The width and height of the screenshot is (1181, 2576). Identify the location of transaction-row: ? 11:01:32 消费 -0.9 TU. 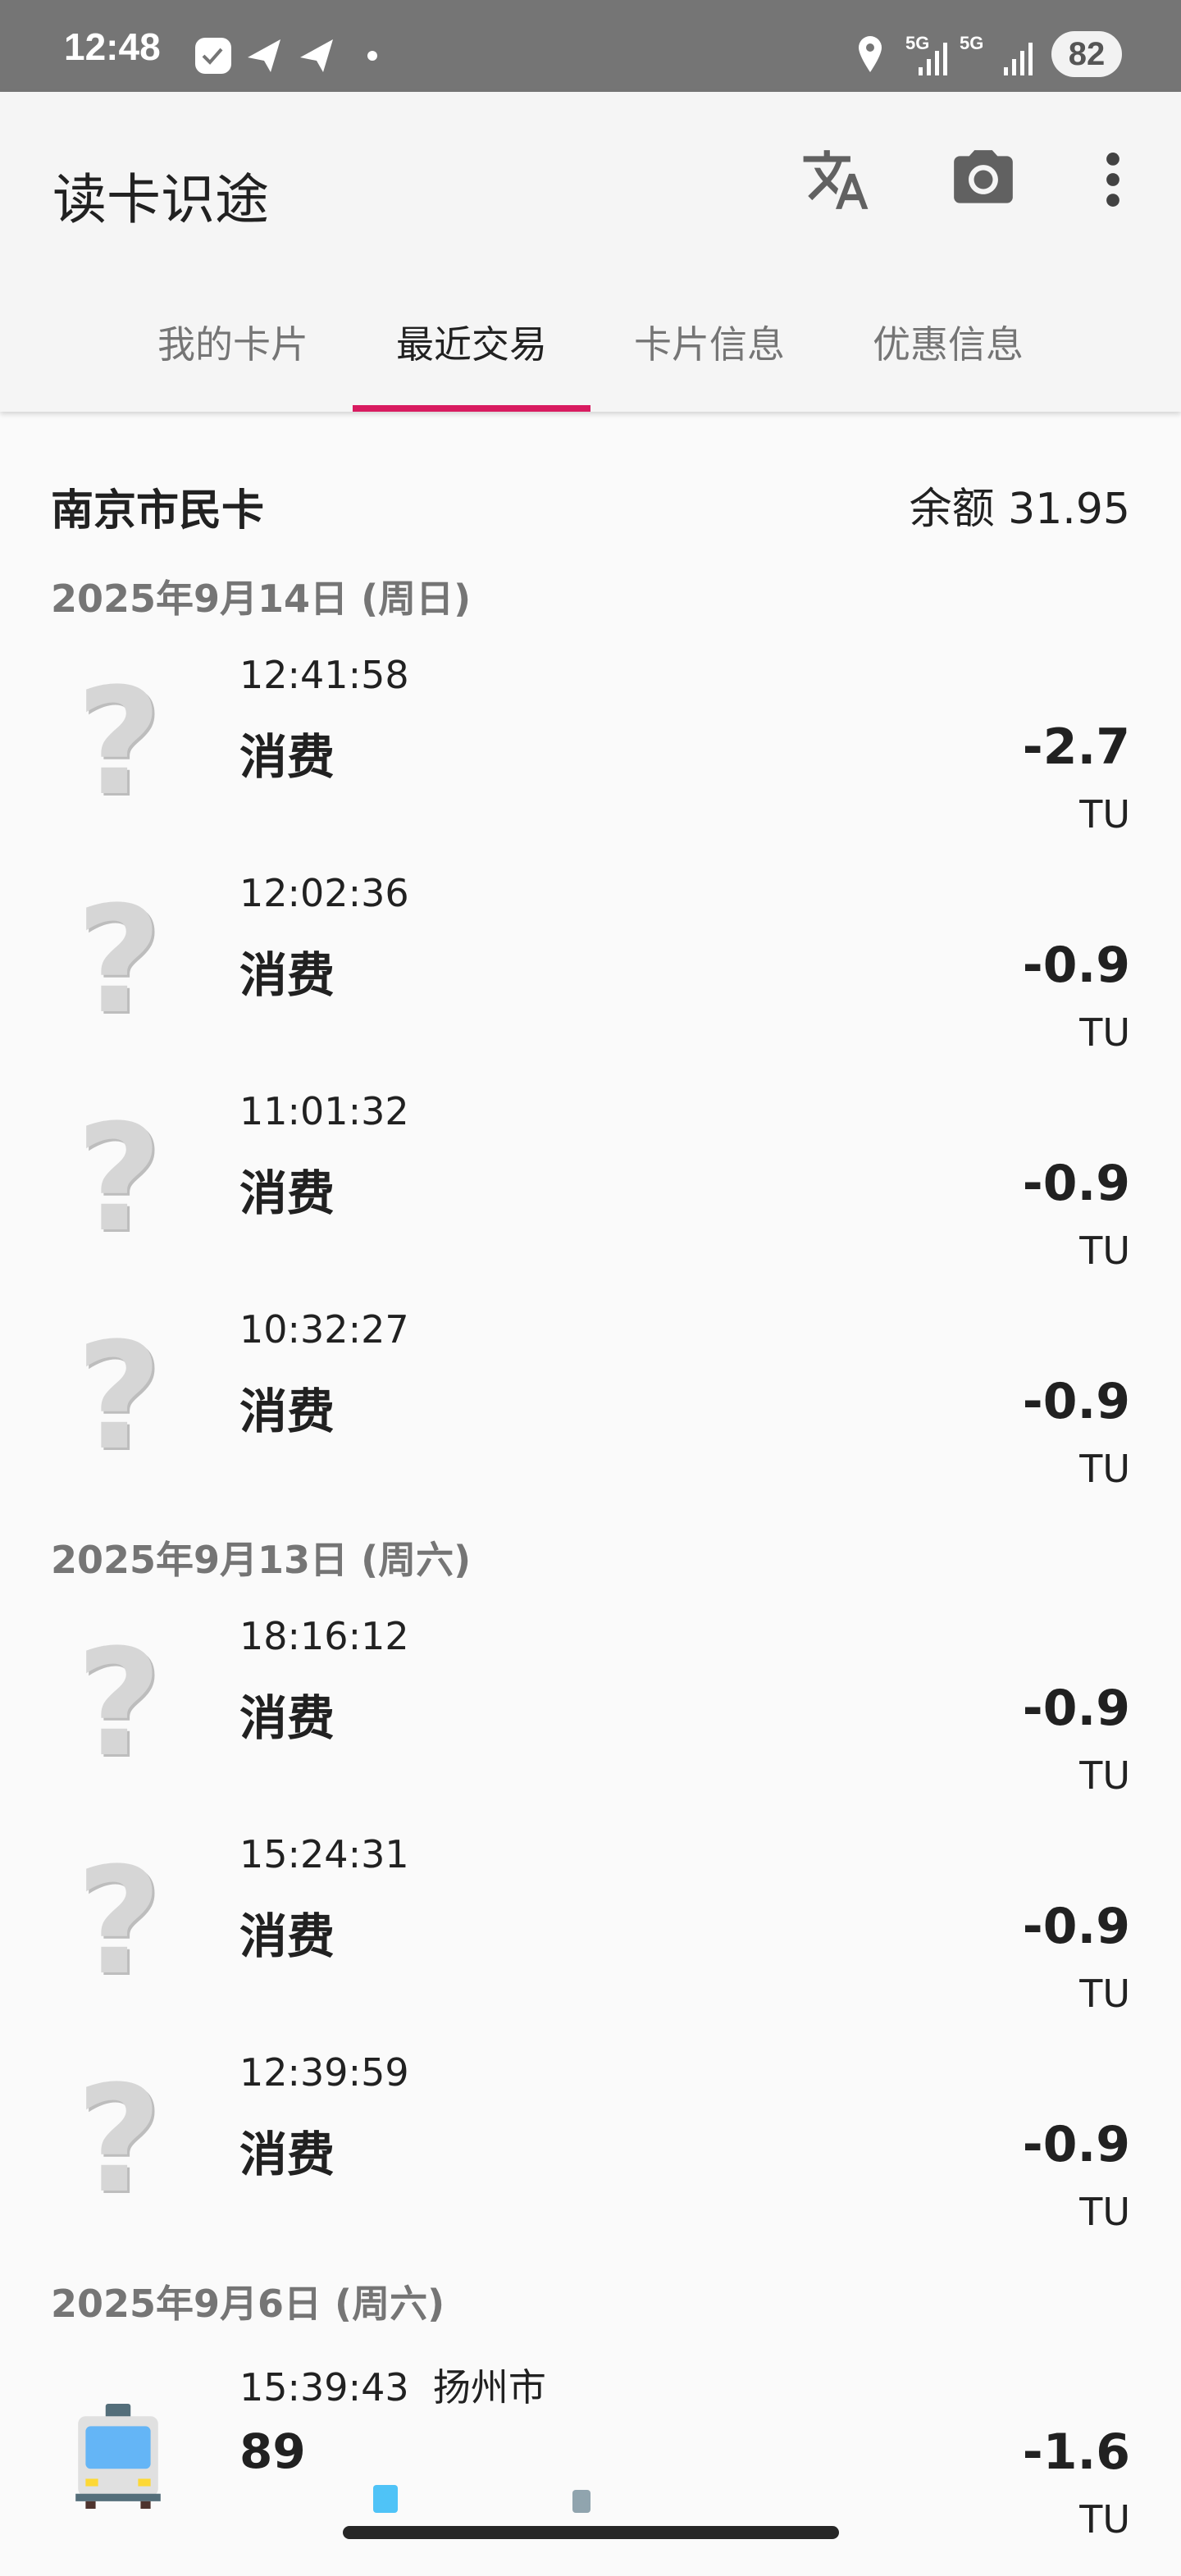
(591, 1198).